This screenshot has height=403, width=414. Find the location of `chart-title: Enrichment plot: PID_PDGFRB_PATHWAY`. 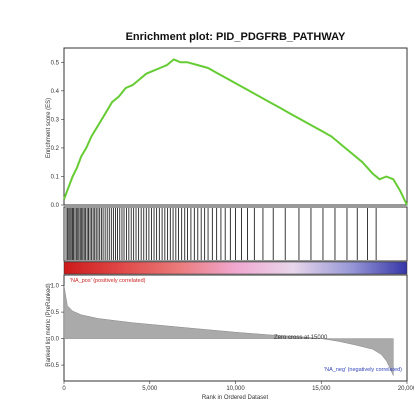

chart-title: Enrichment plot: PID_PDGFRB_PATHWAY is located at coordinates (235, 37).